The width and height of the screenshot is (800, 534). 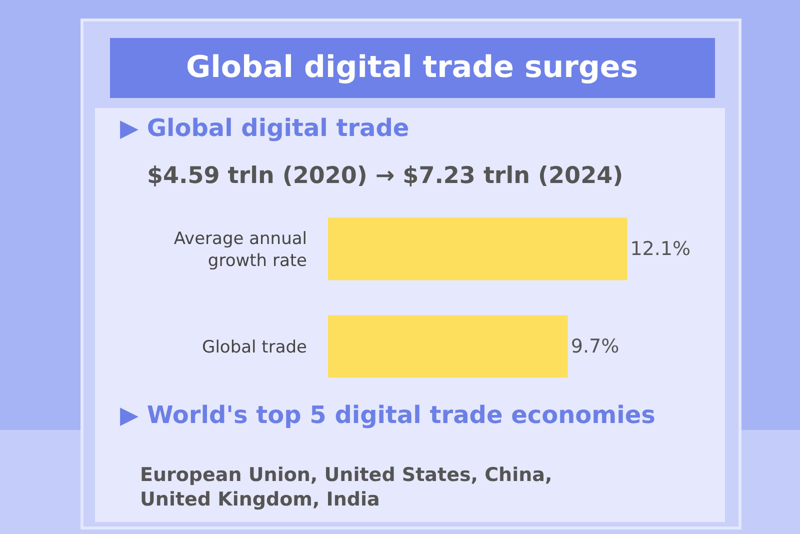 What do you see at coordinates (595, 346) in the screenshot?
I see `data-label: 9.7%` at bounding box center [595, 346].